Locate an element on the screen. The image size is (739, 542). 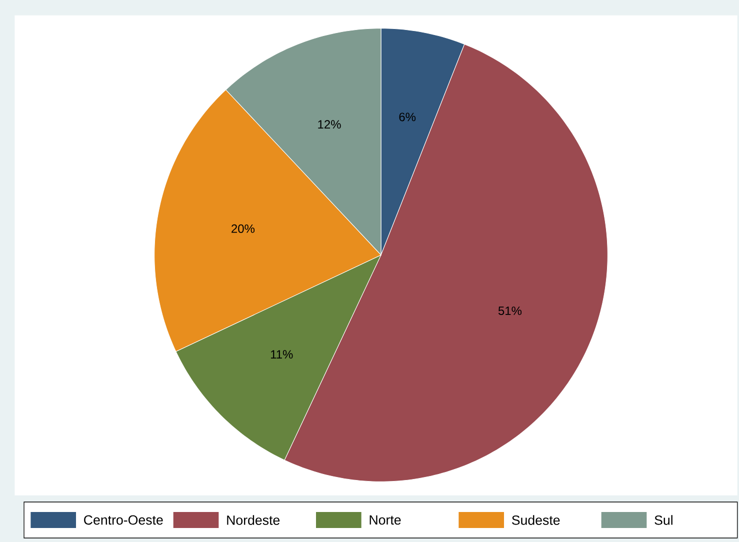
data-label: 20% is located at coordinates (243, 228).